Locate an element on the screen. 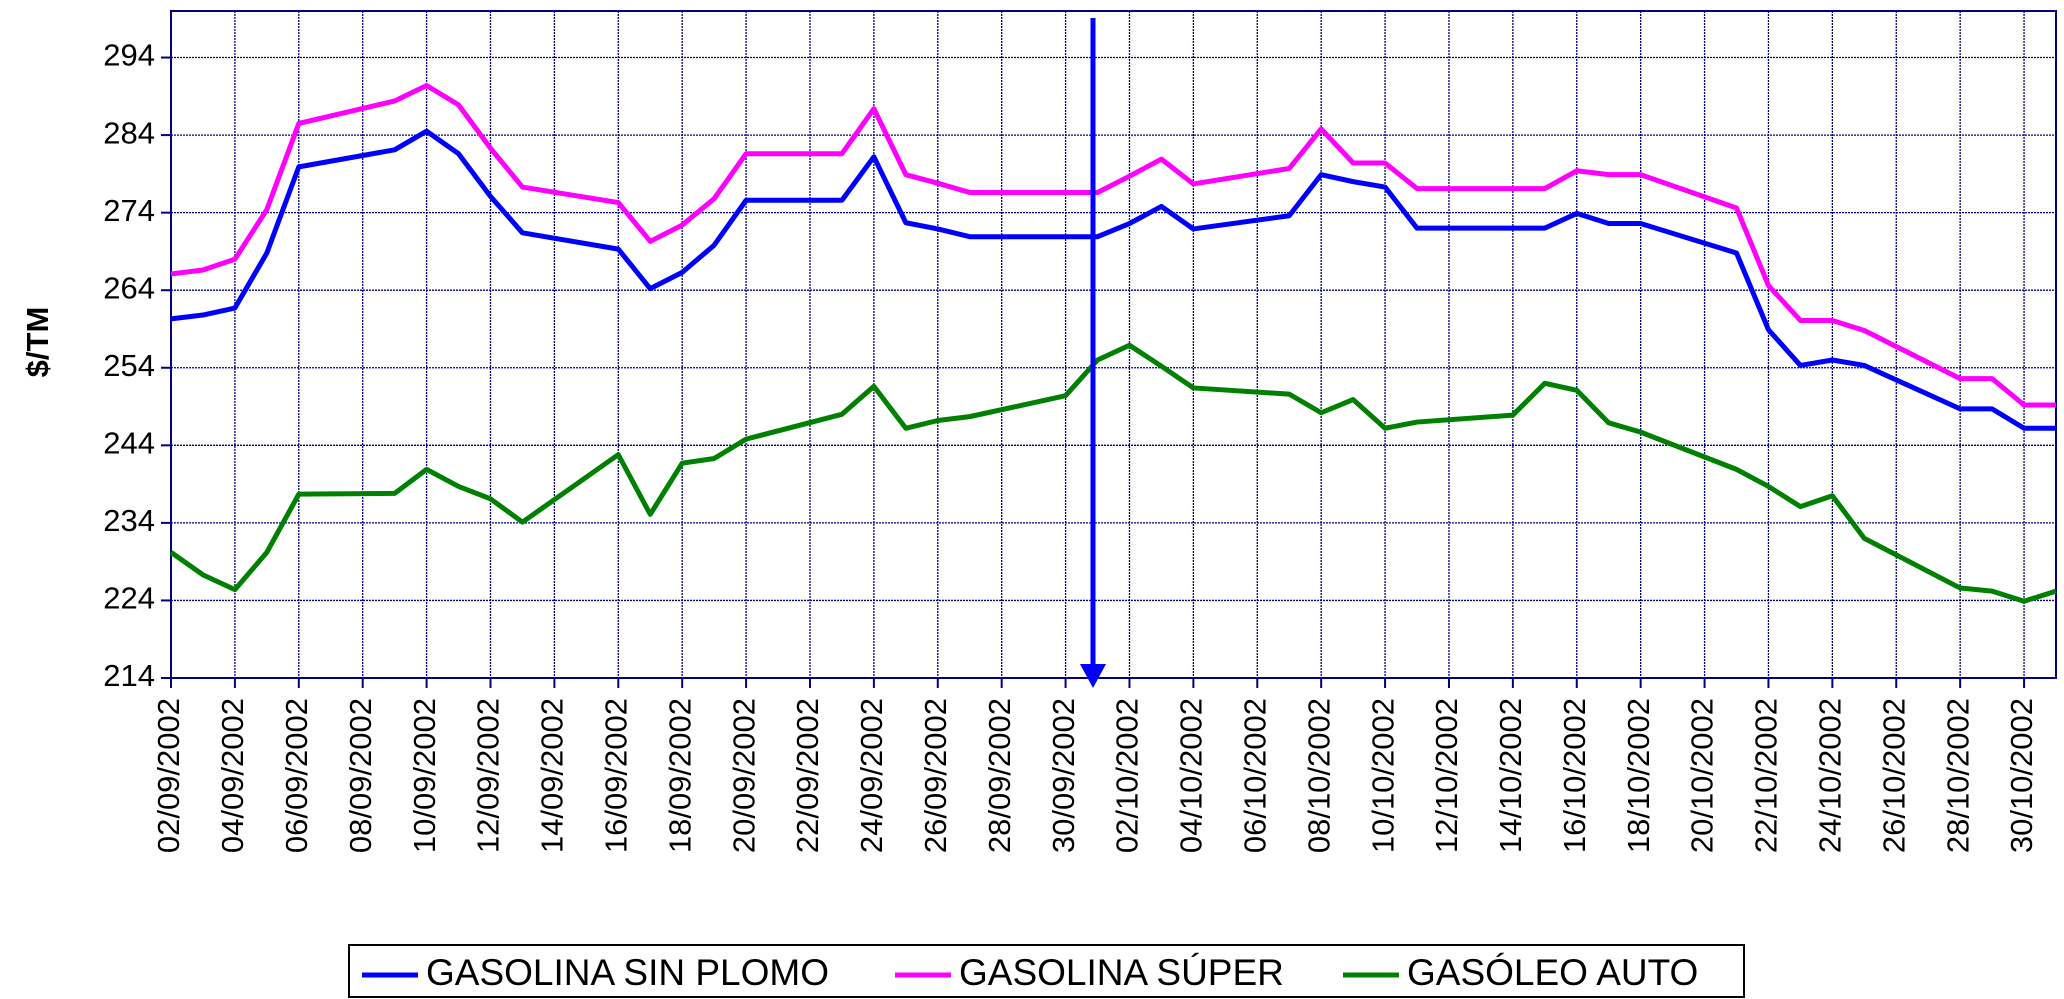 The width and height of the screenshot is (2064, 999). y-tick-label: 244 is located at coordinates (129, 443).